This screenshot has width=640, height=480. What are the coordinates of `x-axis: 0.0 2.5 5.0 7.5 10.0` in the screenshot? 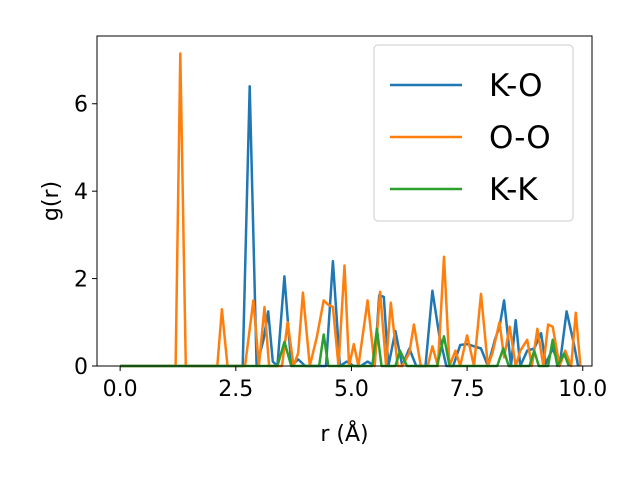 It's located at (355, 384).